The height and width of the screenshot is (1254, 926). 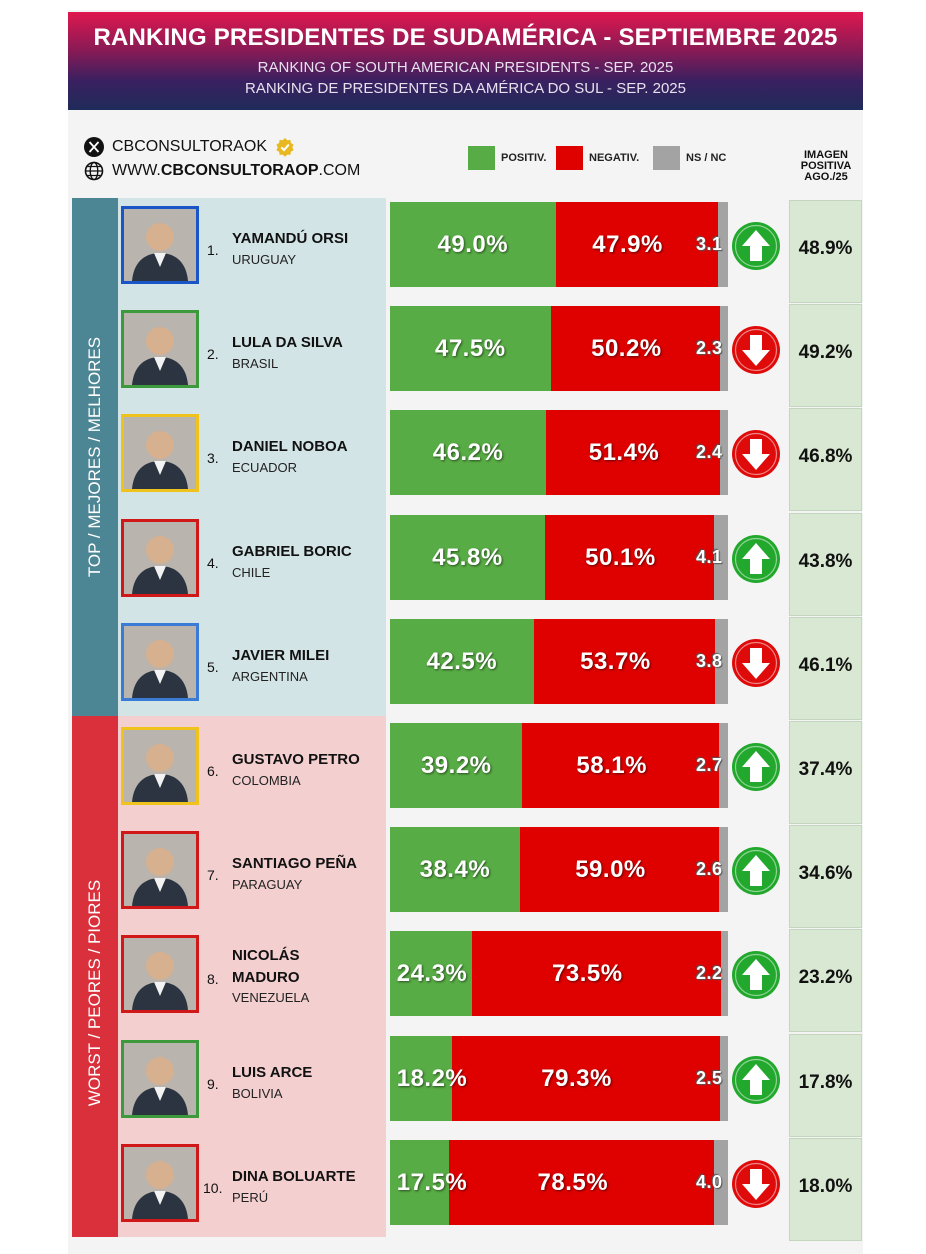 I want to click on bar-negative-label: 78.5%, so click(x=573, y=1182).